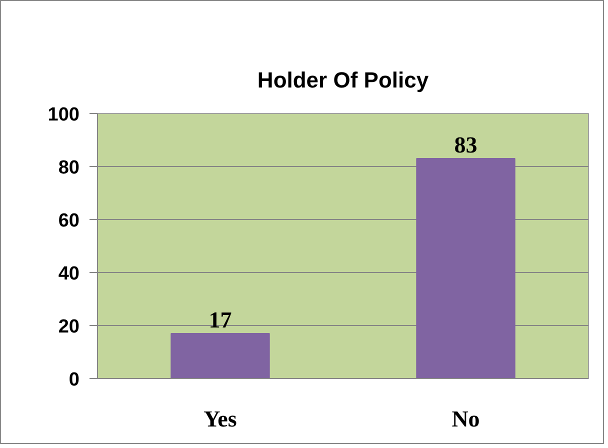 The height and width of the screenshot is (448, 608). Describe the element at coordinates (466, 419) in the screenshot. I see `x-tick-label: No` at that location.